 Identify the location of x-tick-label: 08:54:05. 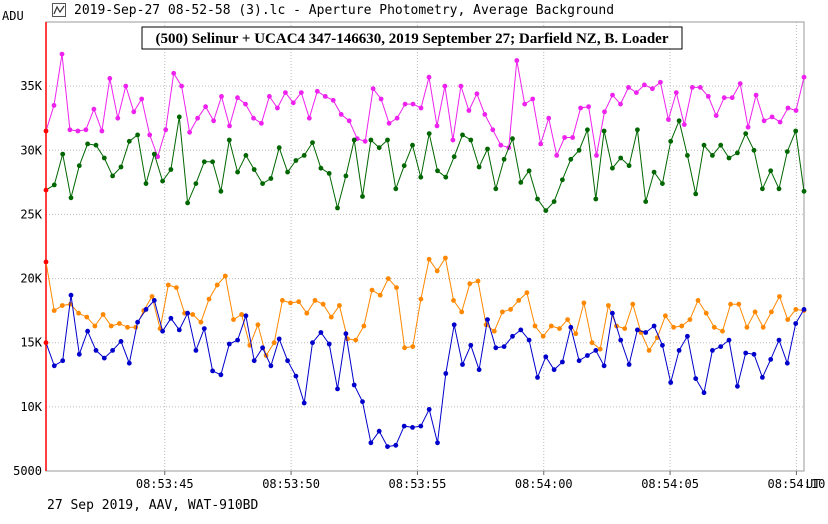
(670, 484).